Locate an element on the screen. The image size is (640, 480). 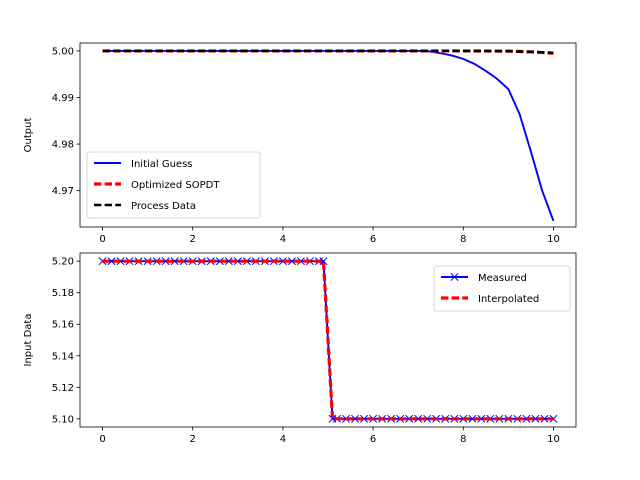
y-axis-label: Output is located at coordinates (28, 135).